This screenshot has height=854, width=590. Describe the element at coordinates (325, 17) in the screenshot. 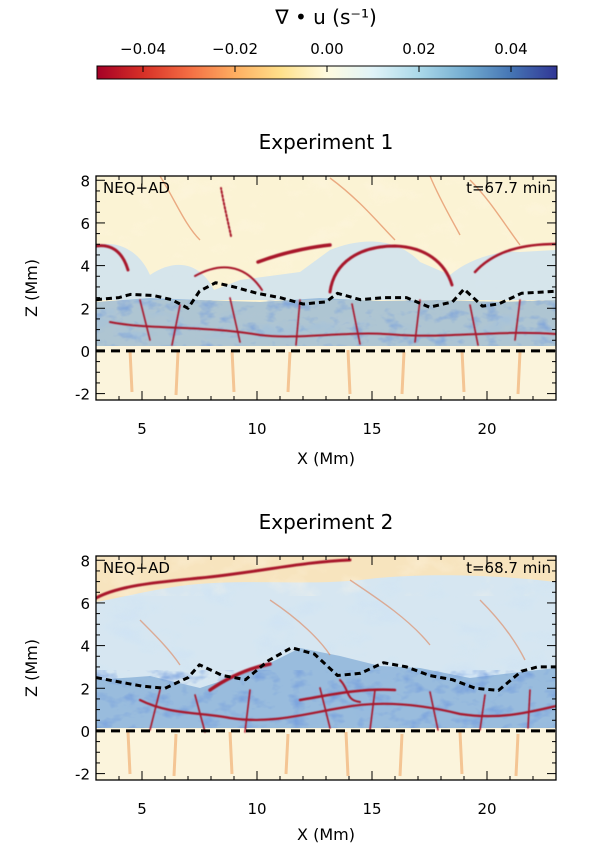

I see `colorbar-label: ∇ • u (s⁻¹)` at that location.